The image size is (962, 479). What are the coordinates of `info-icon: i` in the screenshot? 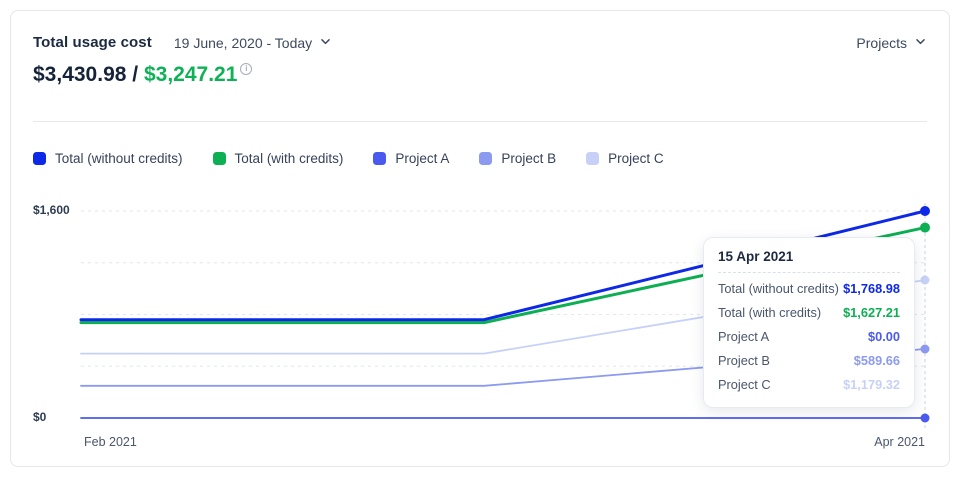 It's located at (246, 69).